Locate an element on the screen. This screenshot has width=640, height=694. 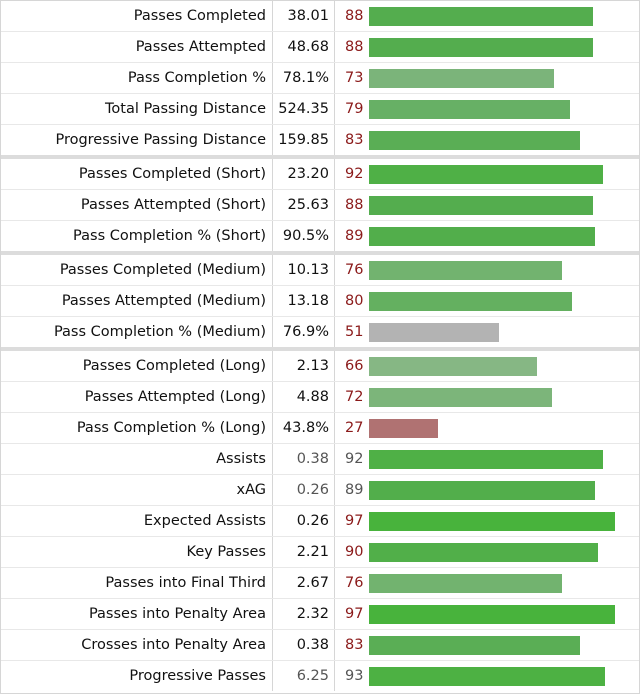
stat-row: Passes Completed (Long) 2.13 66 is located at coordinates (320, 366).